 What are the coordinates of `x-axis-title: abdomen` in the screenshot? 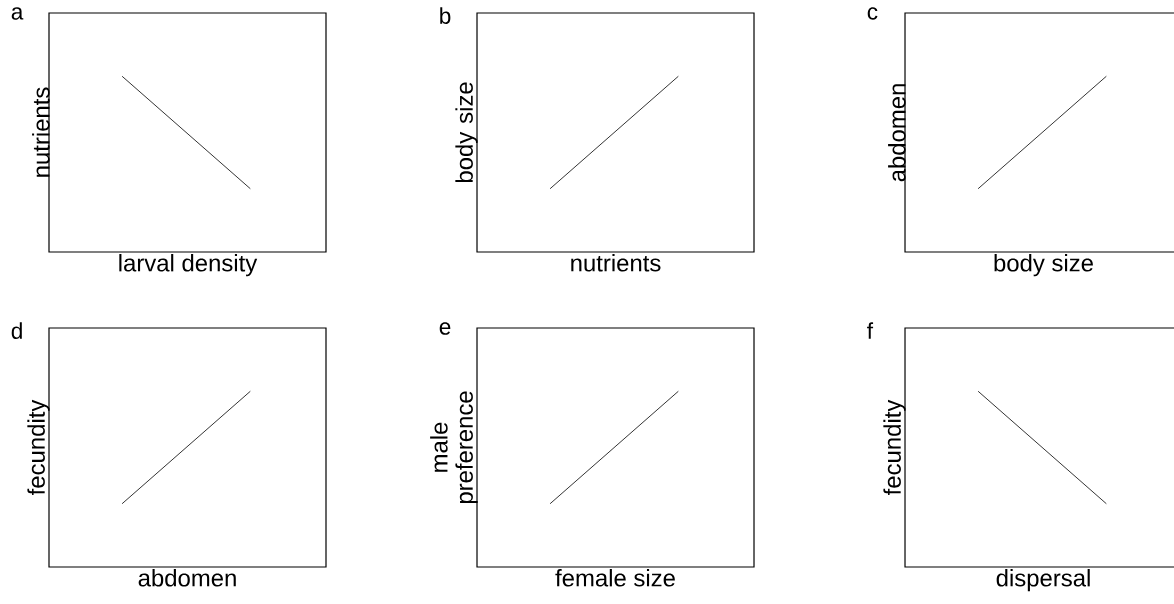 It's located at (187, 578).